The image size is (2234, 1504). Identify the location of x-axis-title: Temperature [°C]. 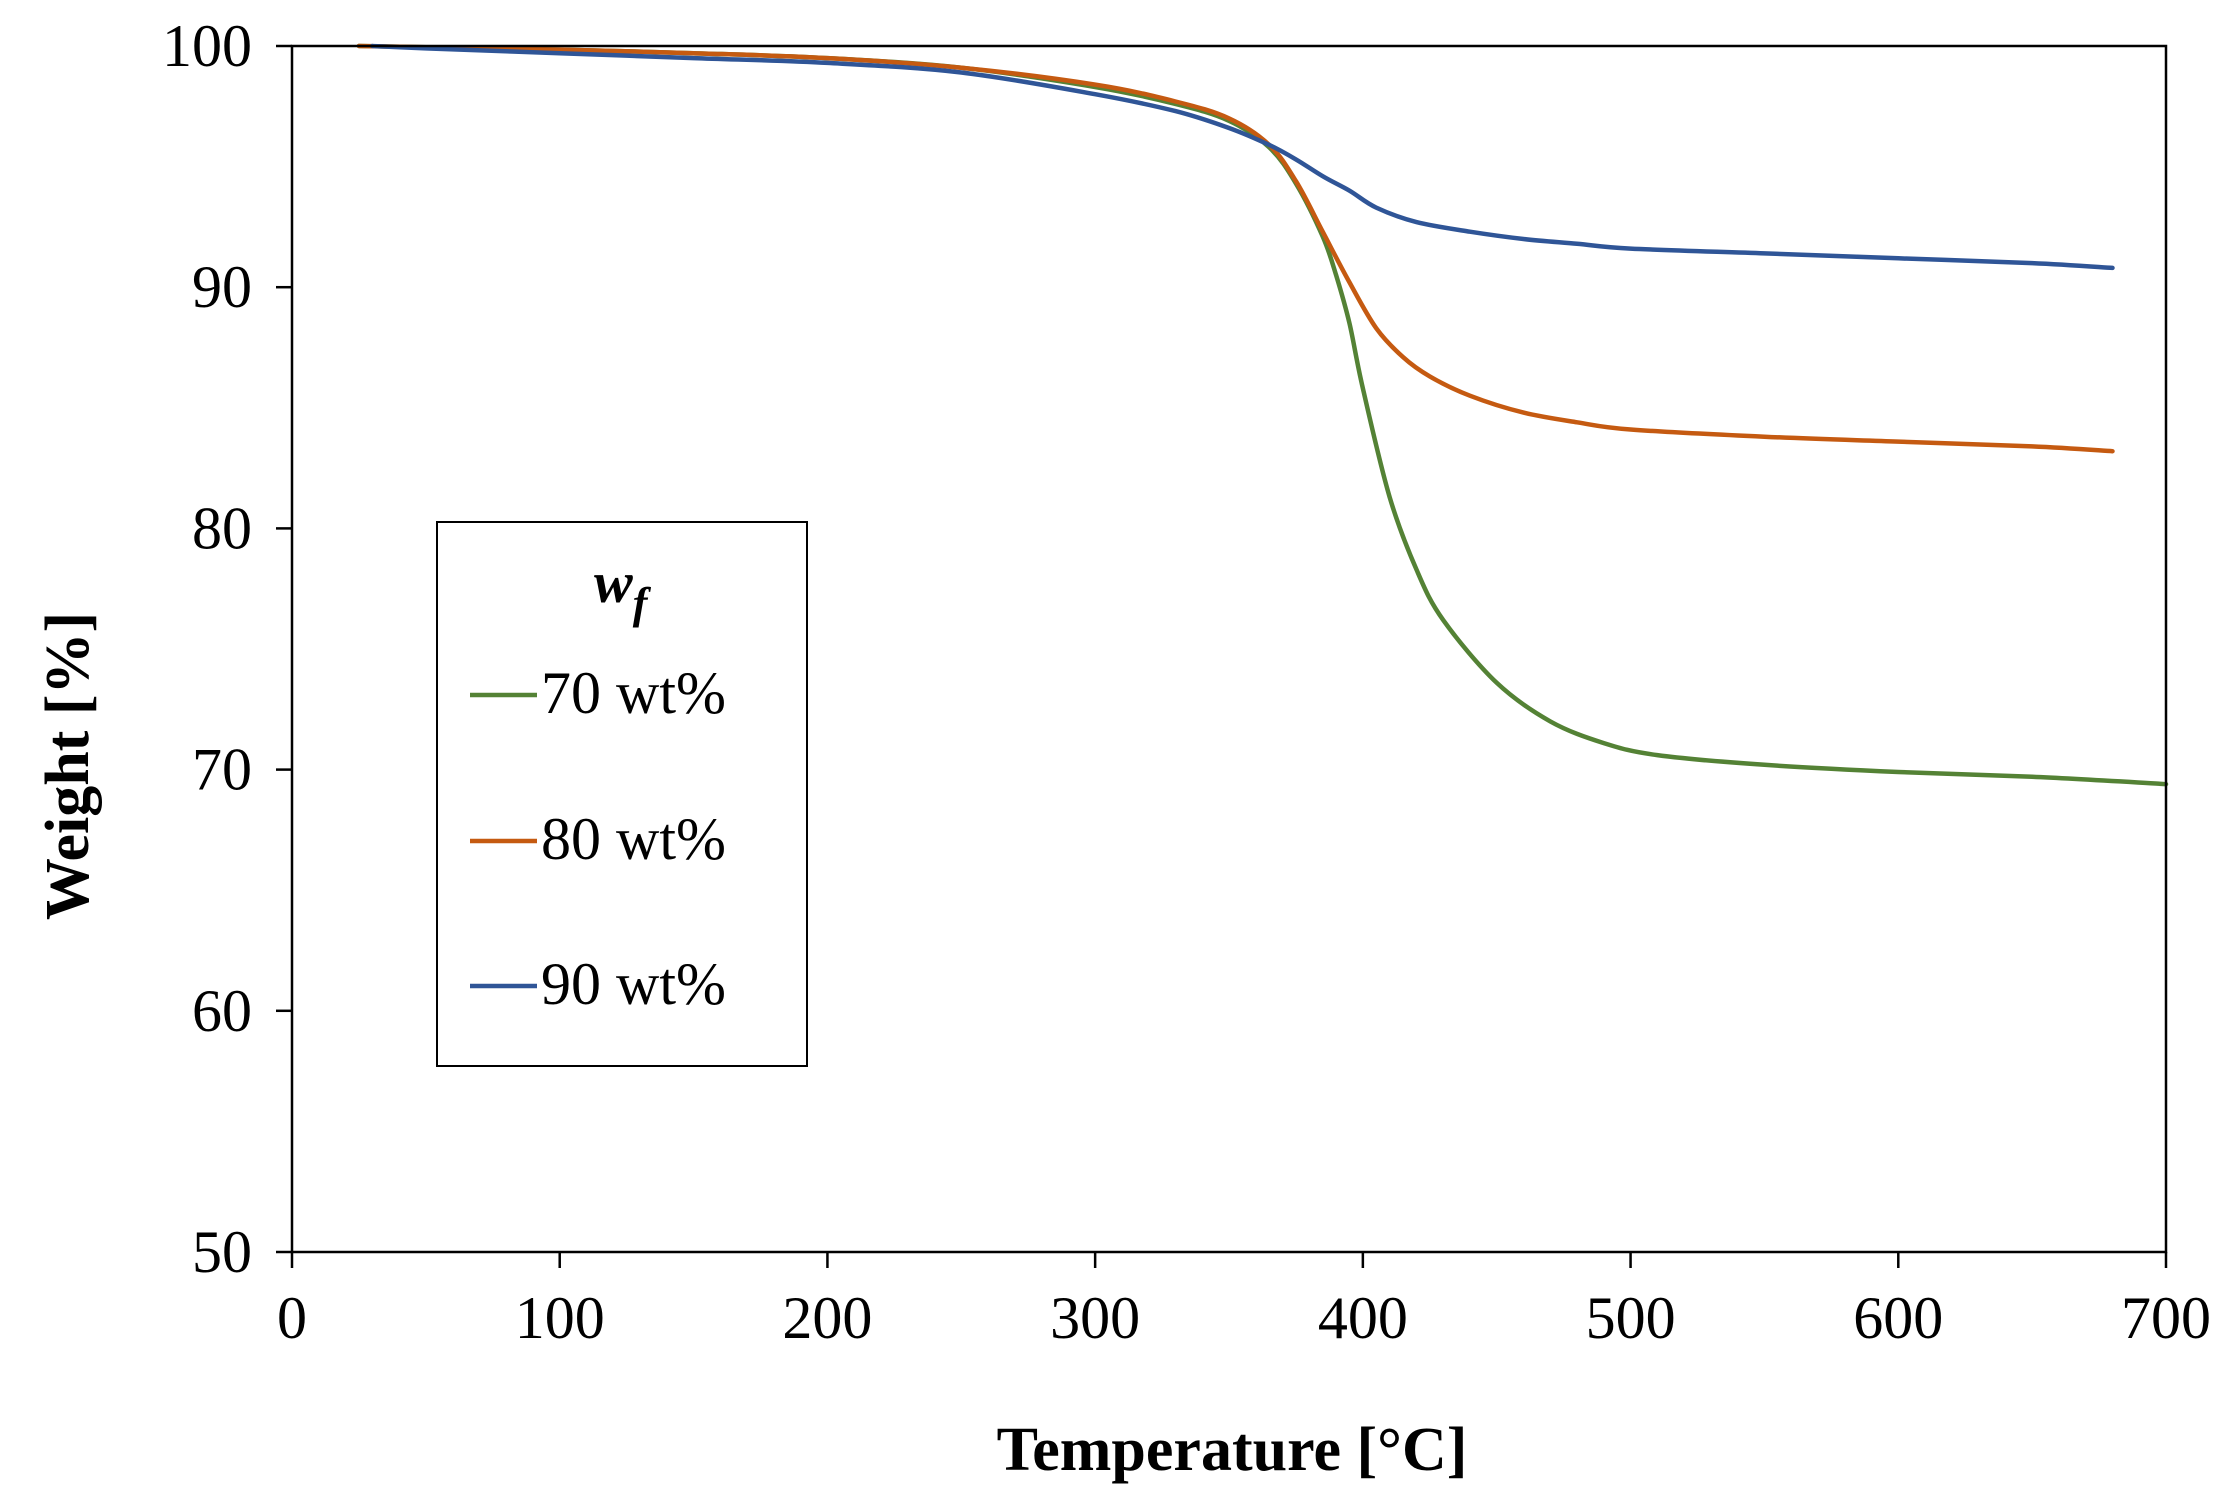
(1232, 1450).